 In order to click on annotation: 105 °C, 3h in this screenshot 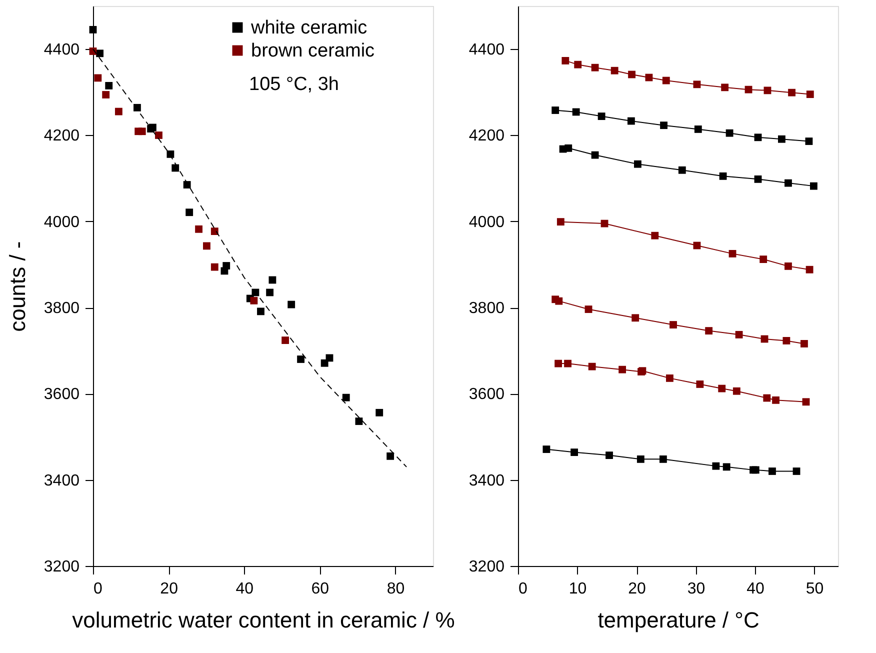, I will do `click(294, 84)`.